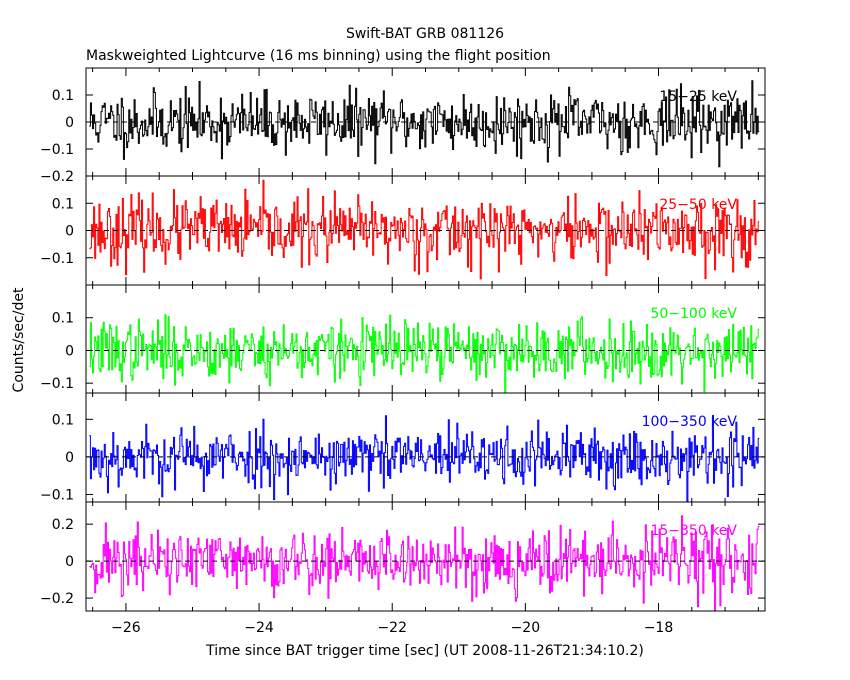 The width and height of the screenshot is (850, 680). Describe the element at coordinates (19, 339) in the screenshot. I see `y-axis-label: Counts/sec/det` at that location.